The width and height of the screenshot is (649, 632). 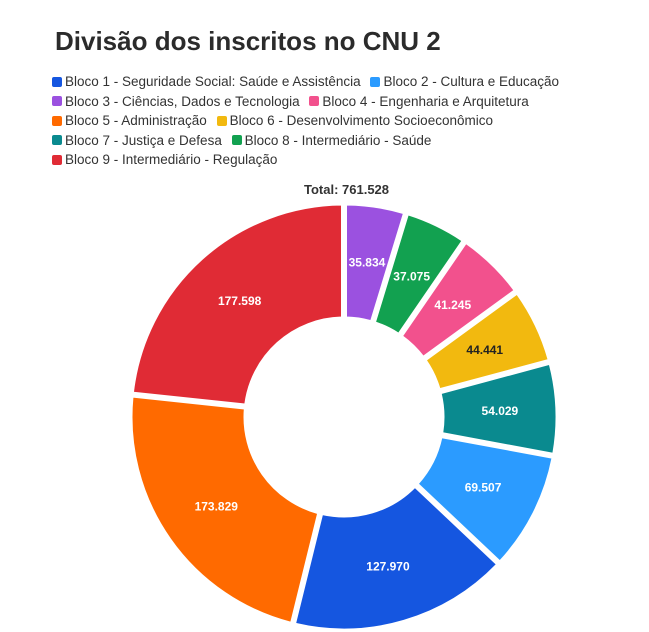 I want to click on legend-label: Bloco 5 - Administração, so click(x=136, y=120).